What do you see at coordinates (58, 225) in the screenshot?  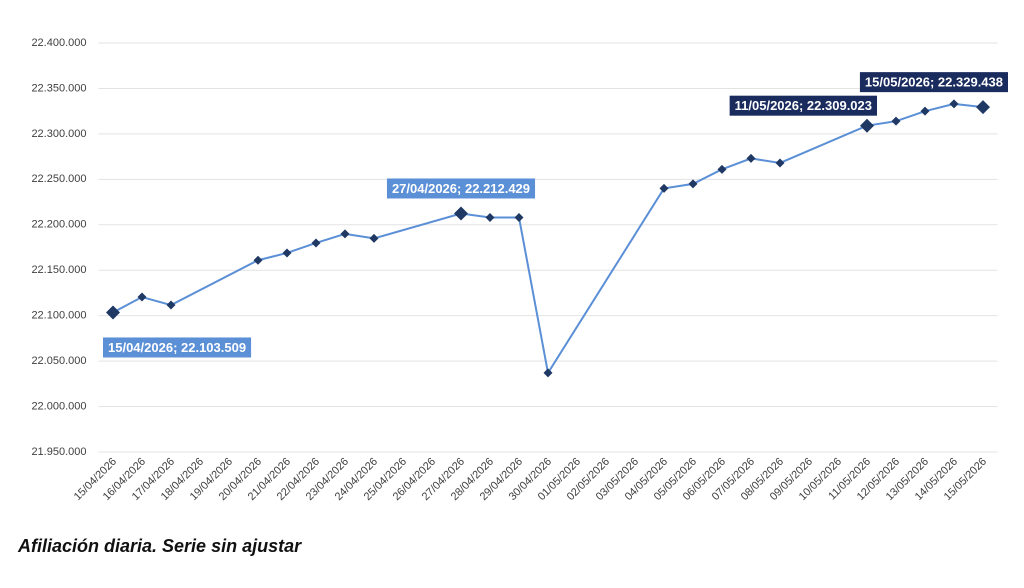 I see `y-tick-label: 22.200.000` at bounding box center [58, 225].